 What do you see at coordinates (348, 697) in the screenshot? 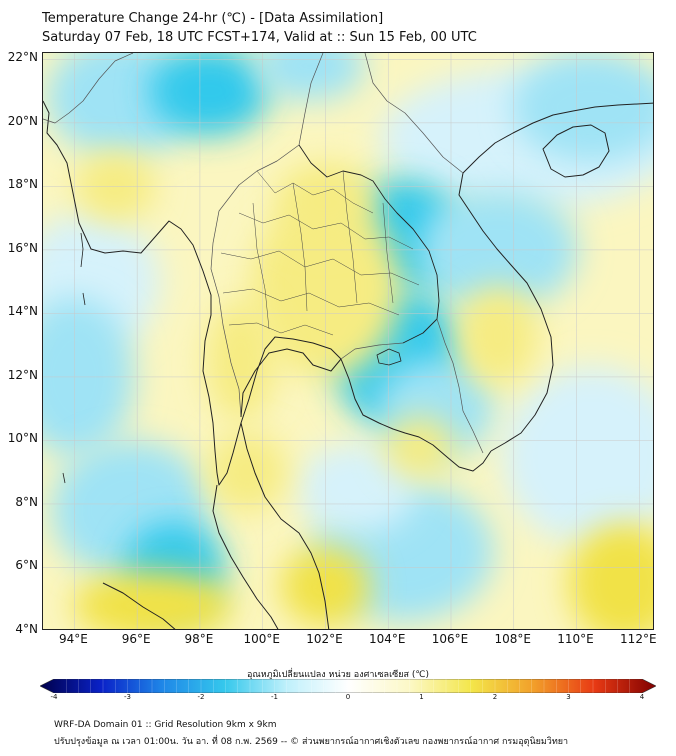
I see `colorbar-tick-label: 0` at bounding box center [348, 697].